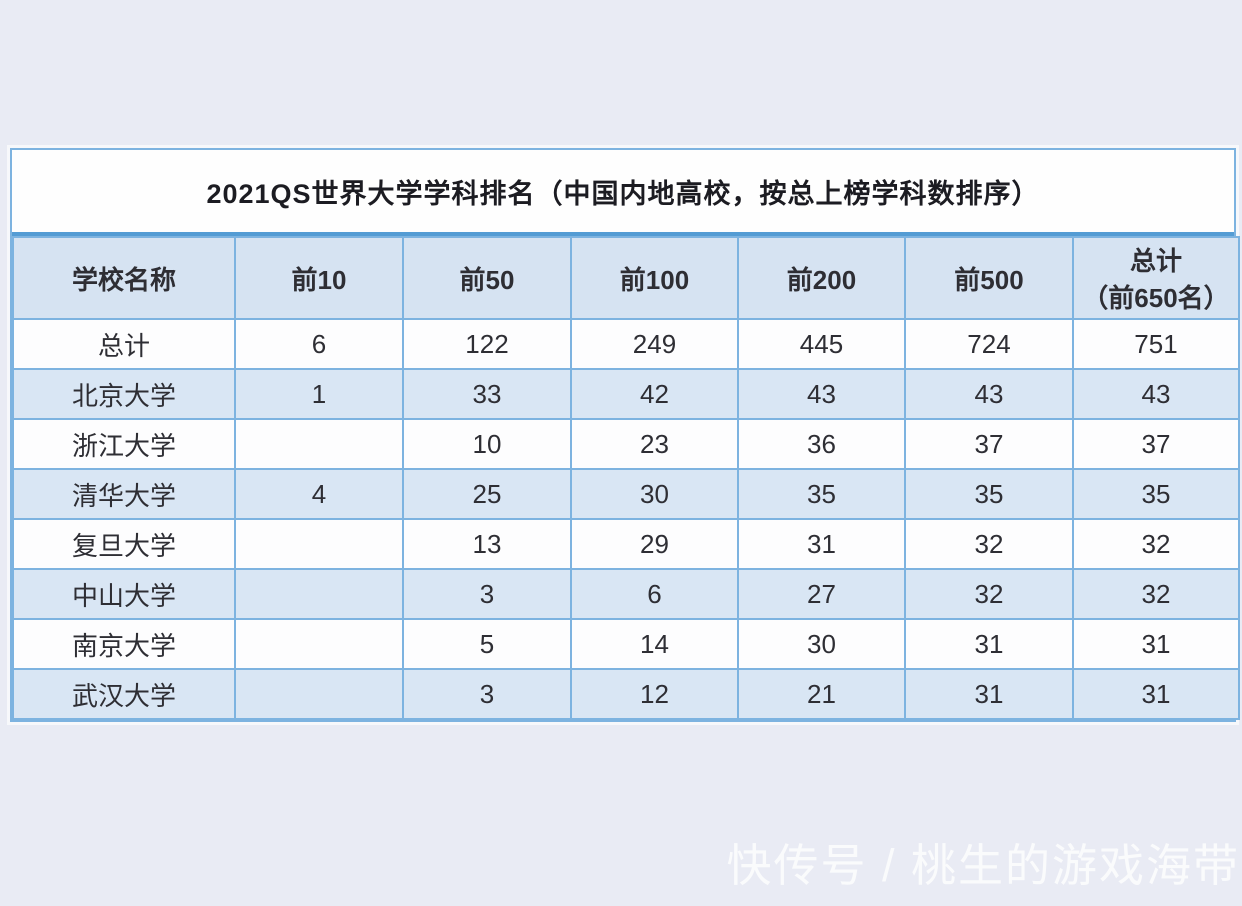  I want to click on value-cell: 10, so click(487, 444).